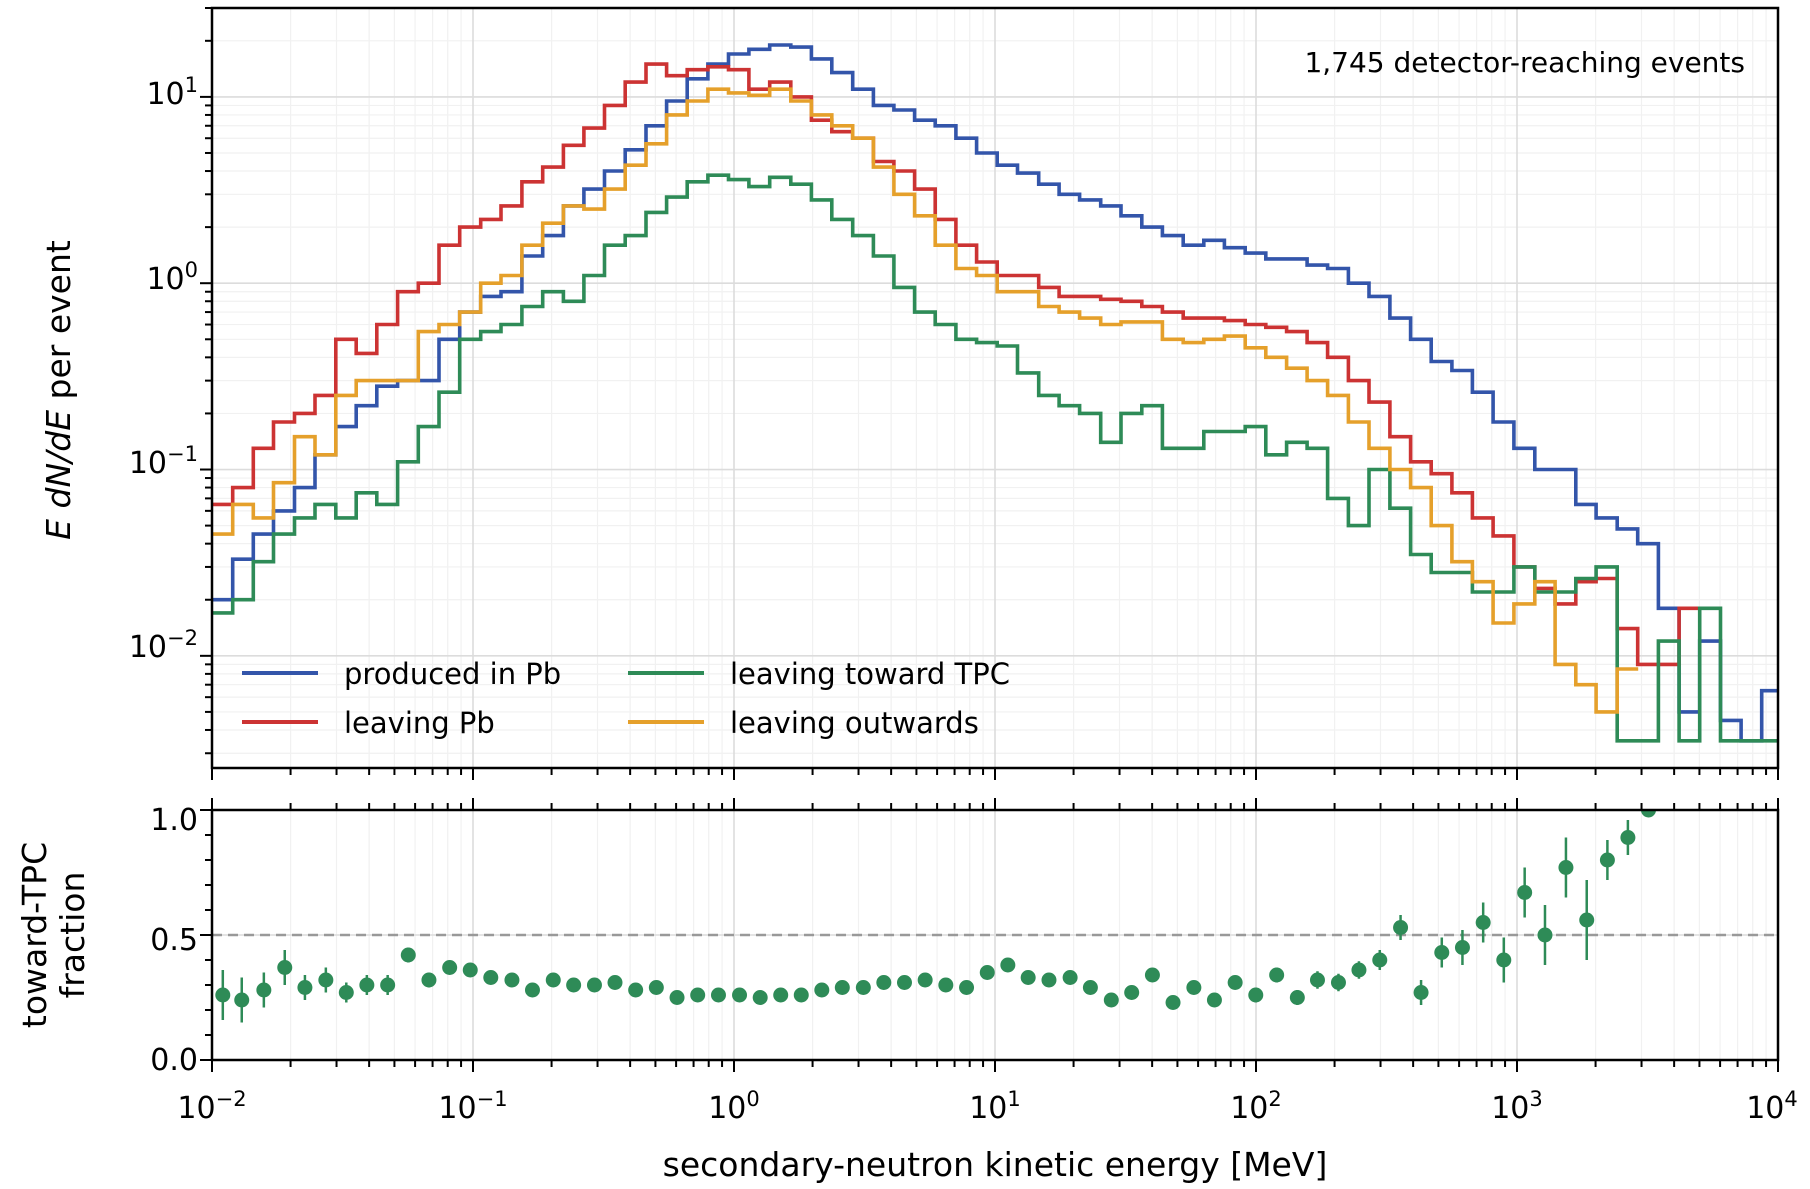 The height and width of the screenshot is (1189, 1810). Describe the element at coordinates (870, 674) in the screenshot. I see `legend-label-toward-tpc: leaving toward TPC` at that location.